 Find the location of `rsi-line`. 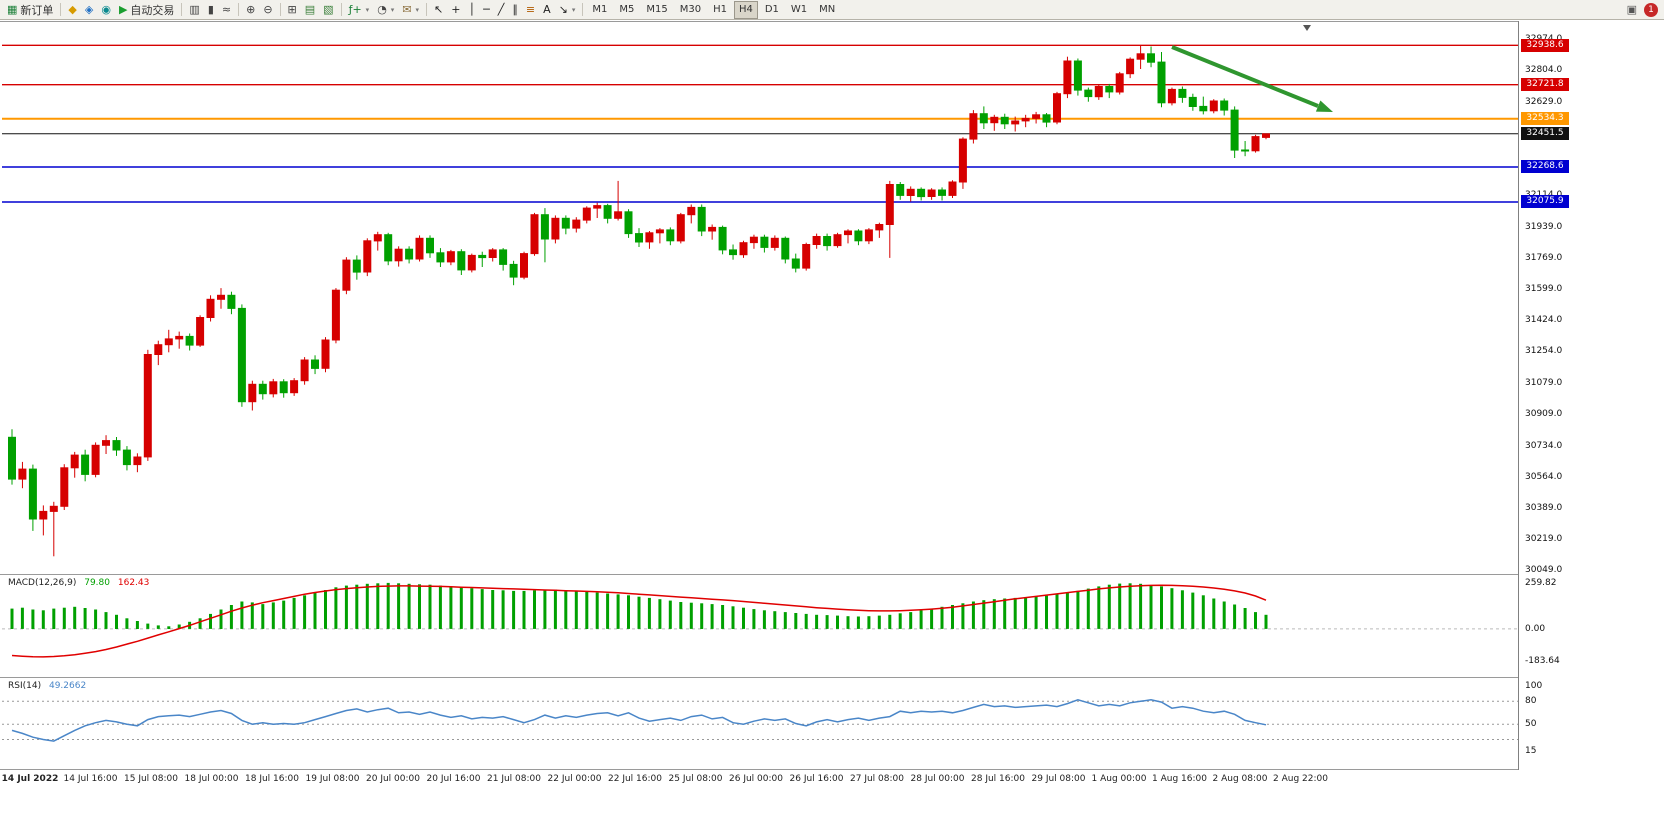

rsi-line is located at coordinates (639, 720).